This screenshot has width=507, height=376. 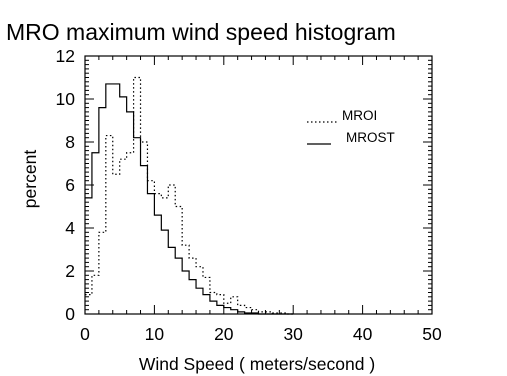 I want to click on y-tick-label: 8, so click(x=70, y=142).